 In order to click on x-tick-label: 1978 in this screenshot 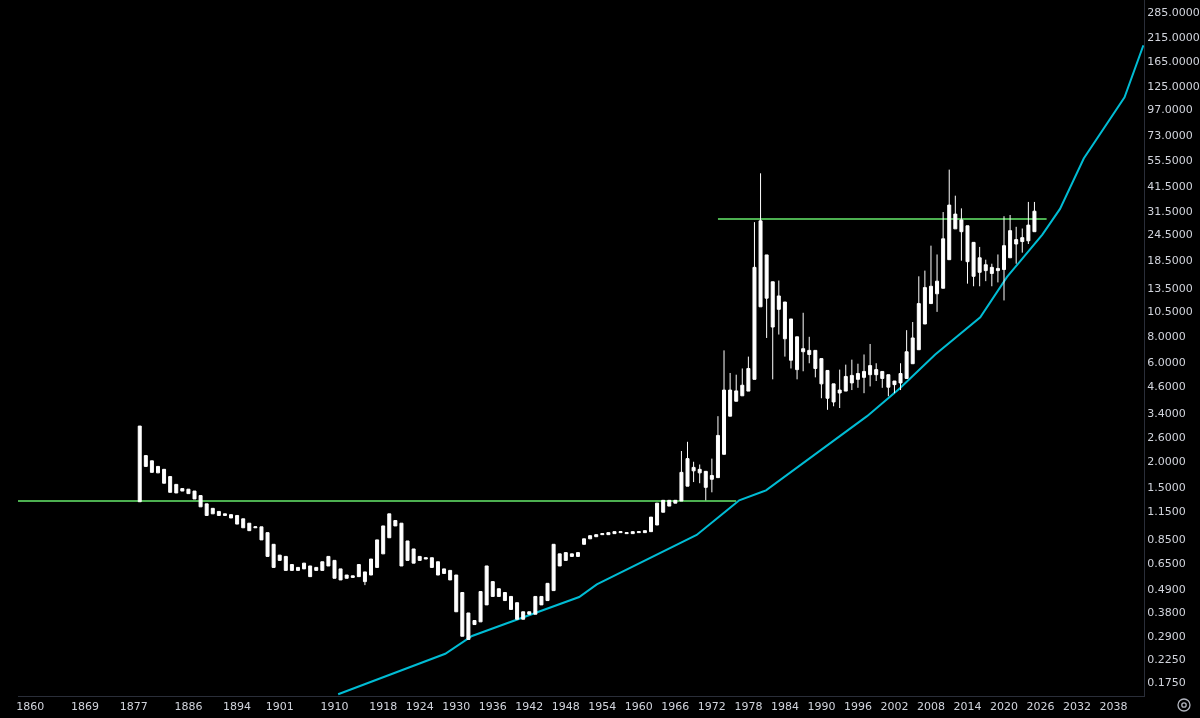, I will do `click(748, 707)`.